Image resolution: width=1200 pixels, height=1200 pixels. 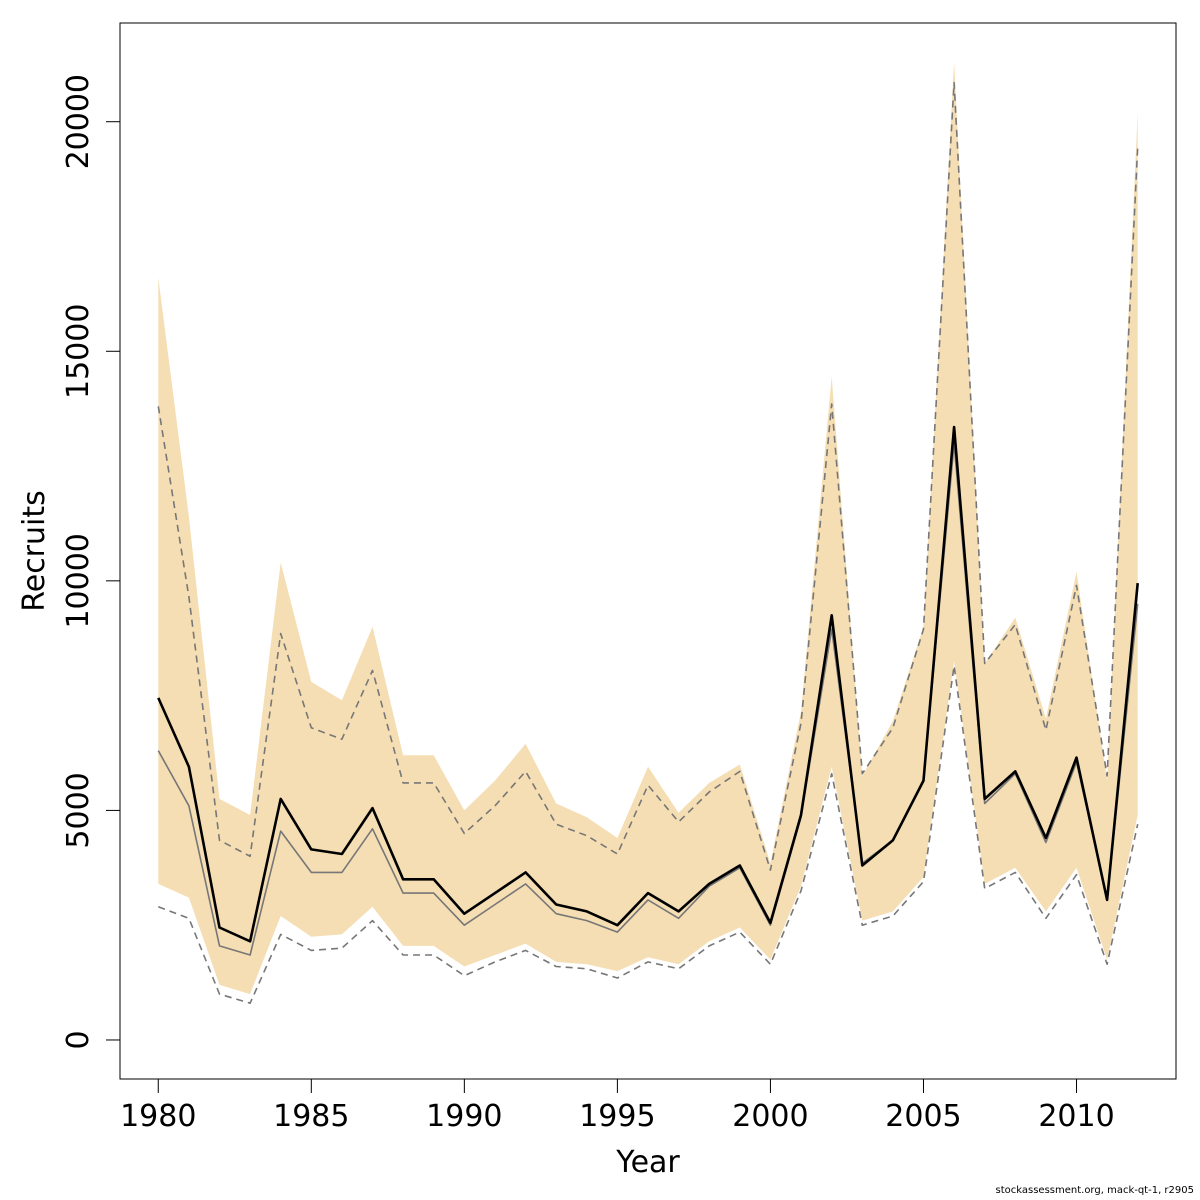 I want to click on x-axis-title: Year, so click(x=647, y=1162).